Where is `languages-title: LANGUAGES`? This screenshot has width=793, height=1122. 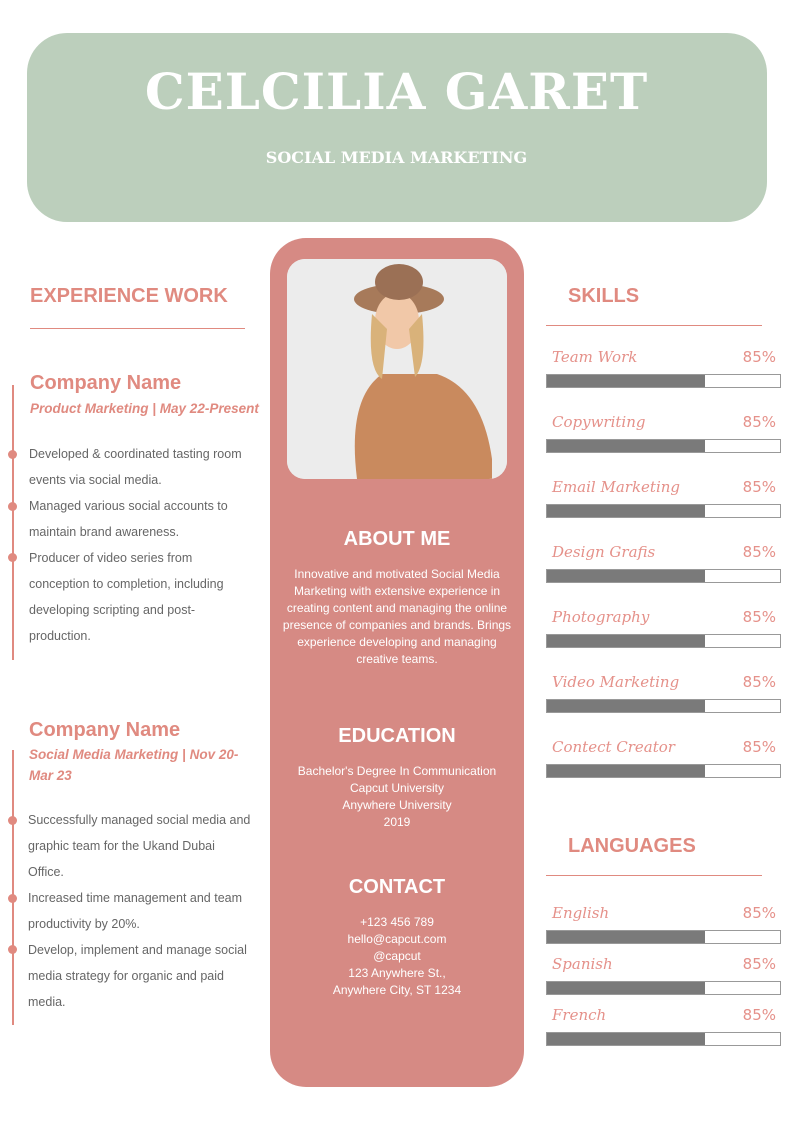 languages-title: LANGUAGES is located at coordinates (632, 846).